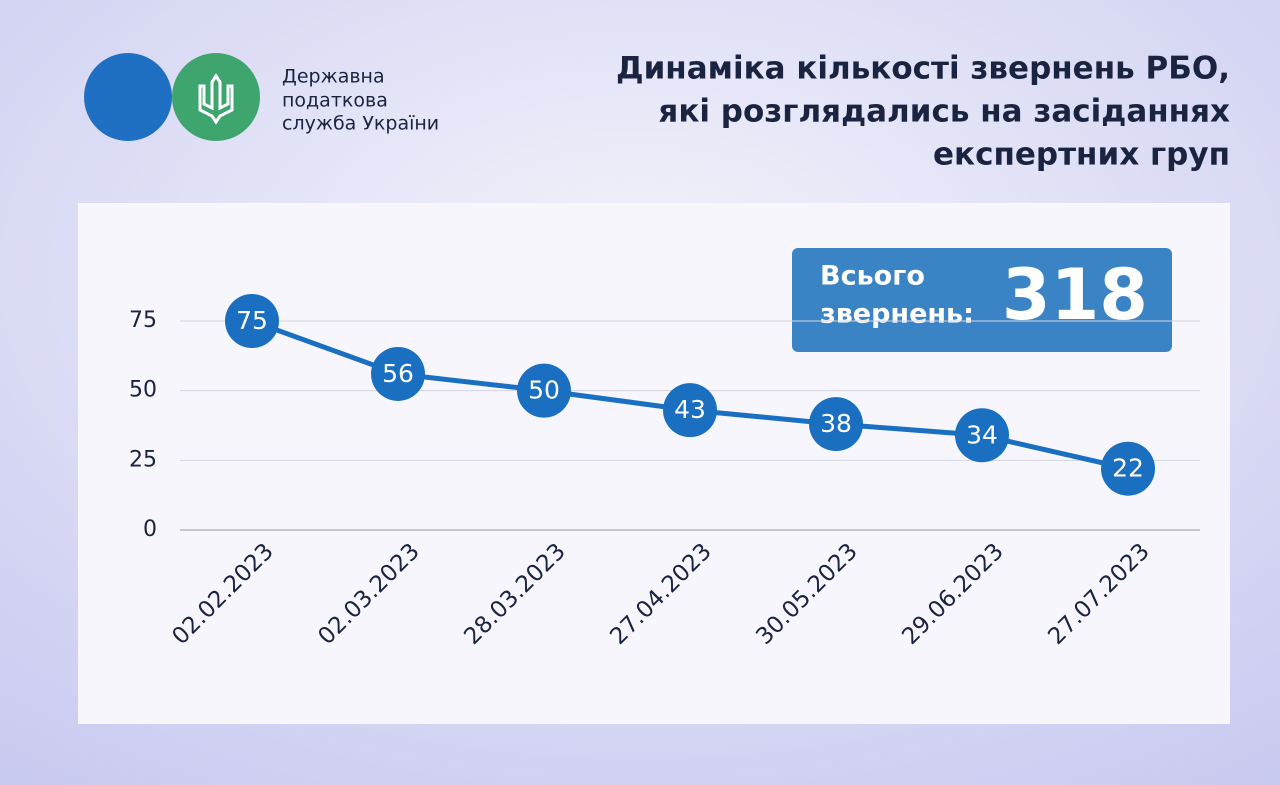  Describe the element at coordinates (923, 69) in the screenshot. I see `title-line: Динаміка кількості звернень РБО,` at that location.